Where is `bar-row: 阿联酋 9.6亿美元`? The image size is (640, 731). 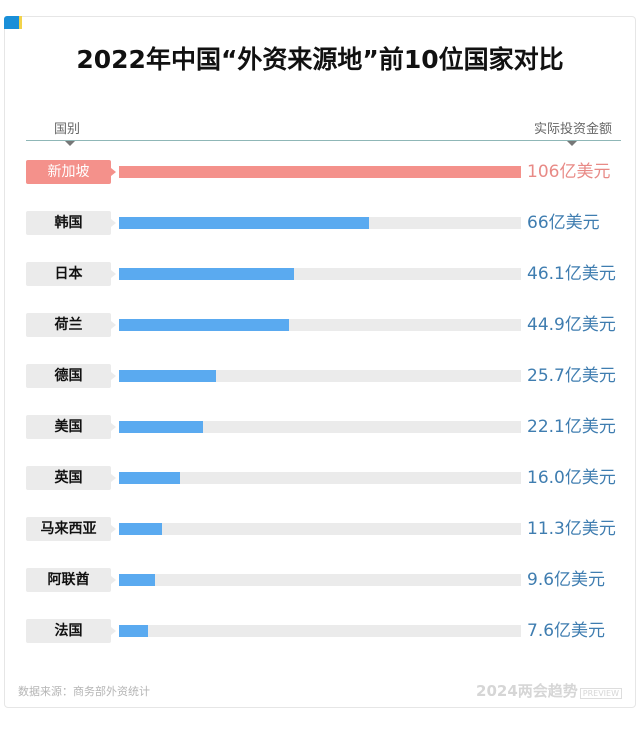
bar-row: 阿联酋 9.6亿美元 is located at coordinates (320, 581).